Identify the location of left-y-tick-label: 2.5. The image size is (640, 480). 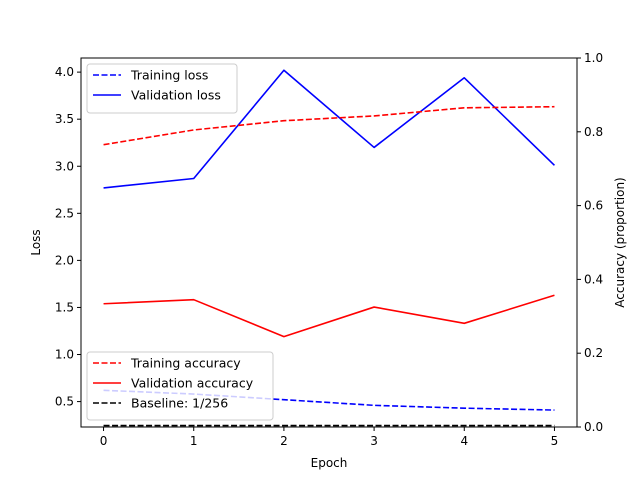
(64, 213).